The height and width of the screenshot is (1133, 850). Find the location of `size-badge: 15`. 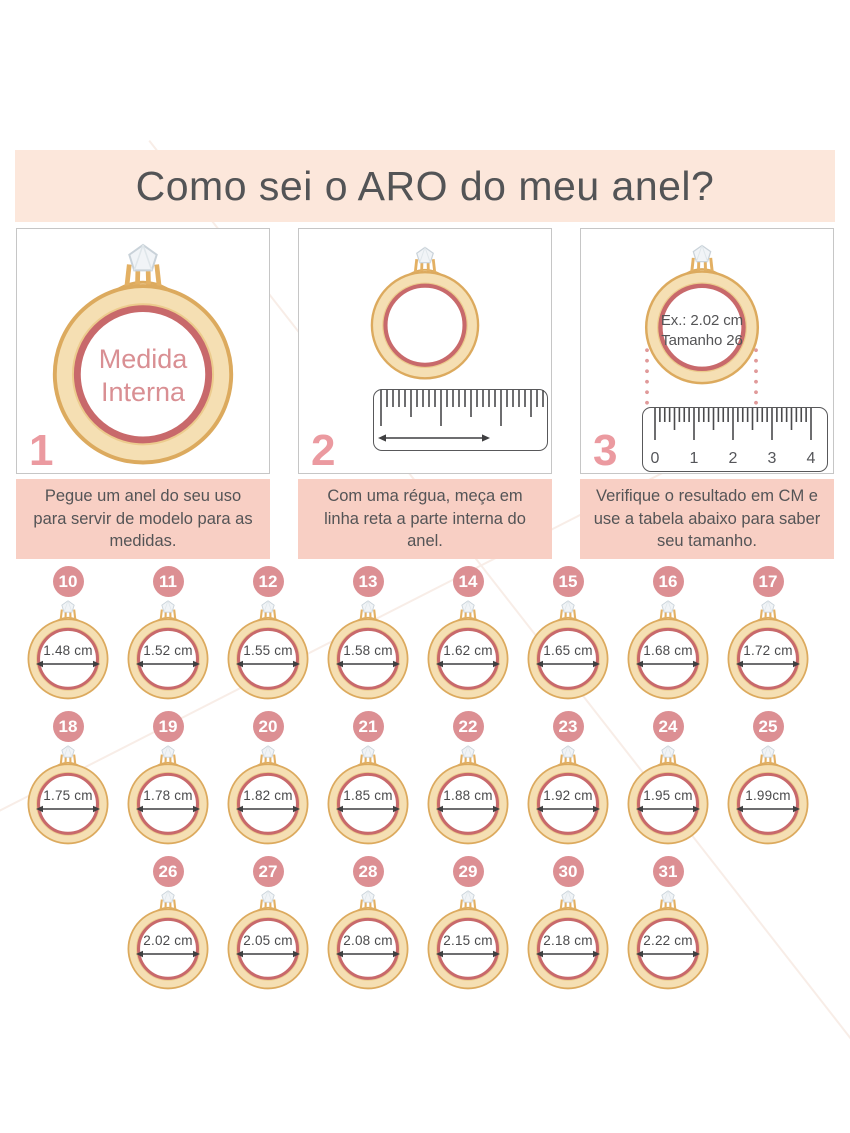

size-badge: 15 is located at coordinates (568, 581).